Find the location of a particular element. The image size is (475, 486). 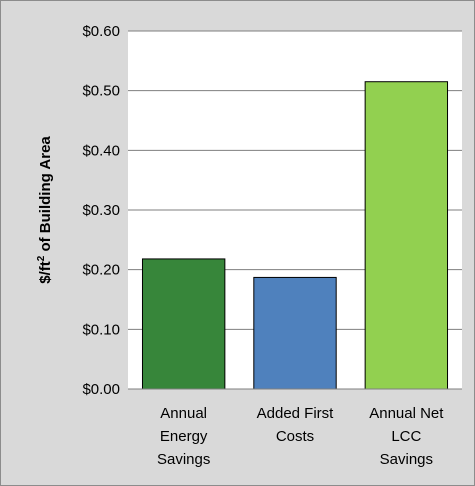

y-tick-label: $0.60 is located at coordinates (101, 31).